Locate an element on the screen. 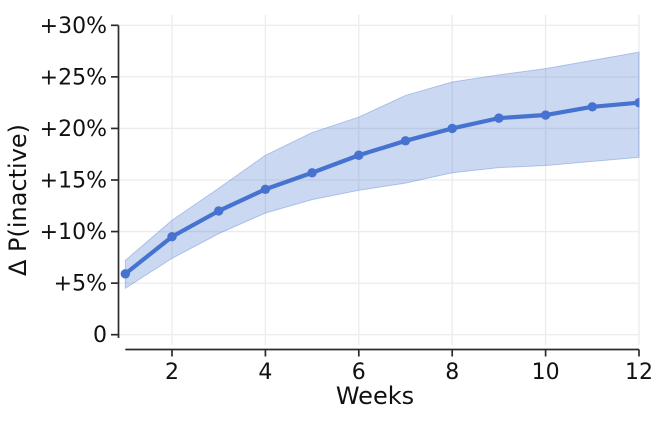  y-tick-label-20: +20% is located at coordinates (73, 129).